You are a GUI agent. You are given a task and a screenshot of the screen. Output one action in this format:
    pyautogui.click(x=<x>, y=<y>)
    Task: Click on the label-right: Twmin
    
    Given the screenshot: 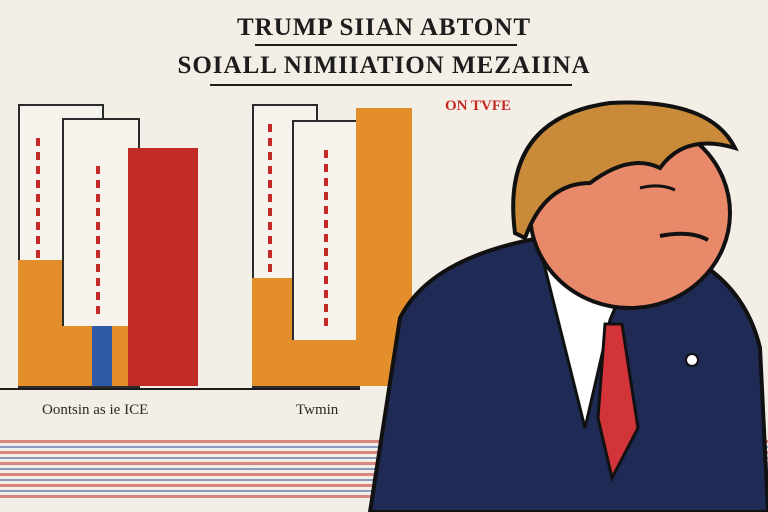 What is the action you would take?
    pyautogui.click(x=317, y=410)
    